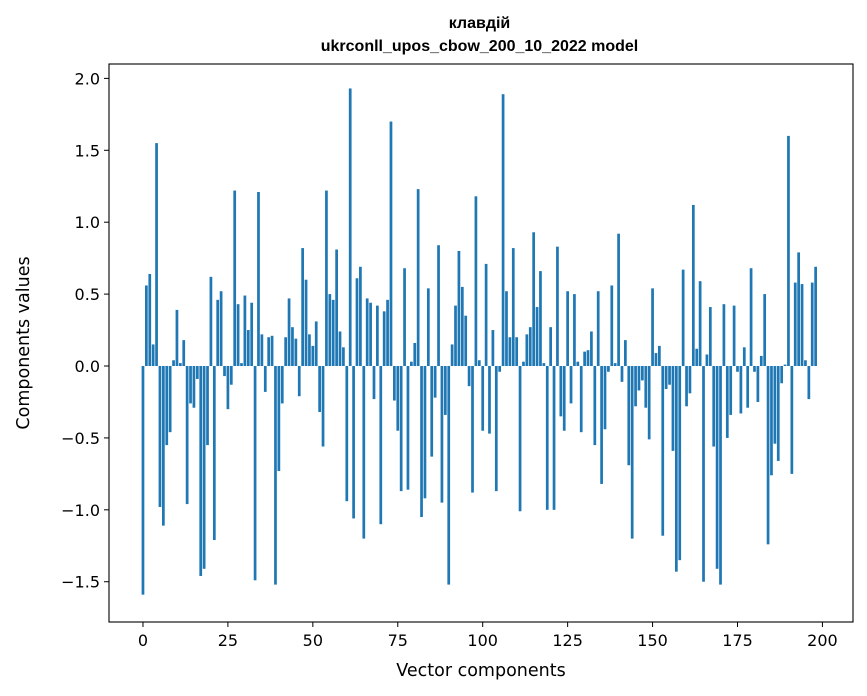  Describe the element at coordinates (87, 78) in the screenshot. I see `y-tick-label: 2.0` at that location.